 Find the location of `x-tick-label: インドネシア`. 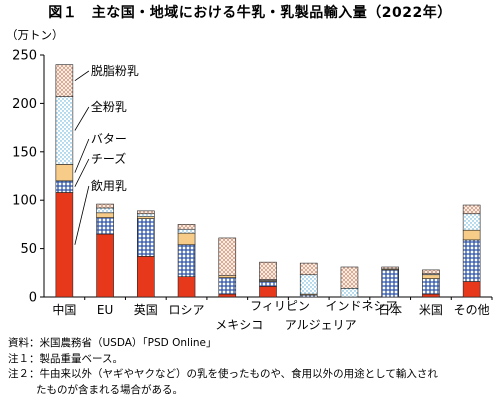

x-tick-label: インドネシア is located at coordinates (361, 306).